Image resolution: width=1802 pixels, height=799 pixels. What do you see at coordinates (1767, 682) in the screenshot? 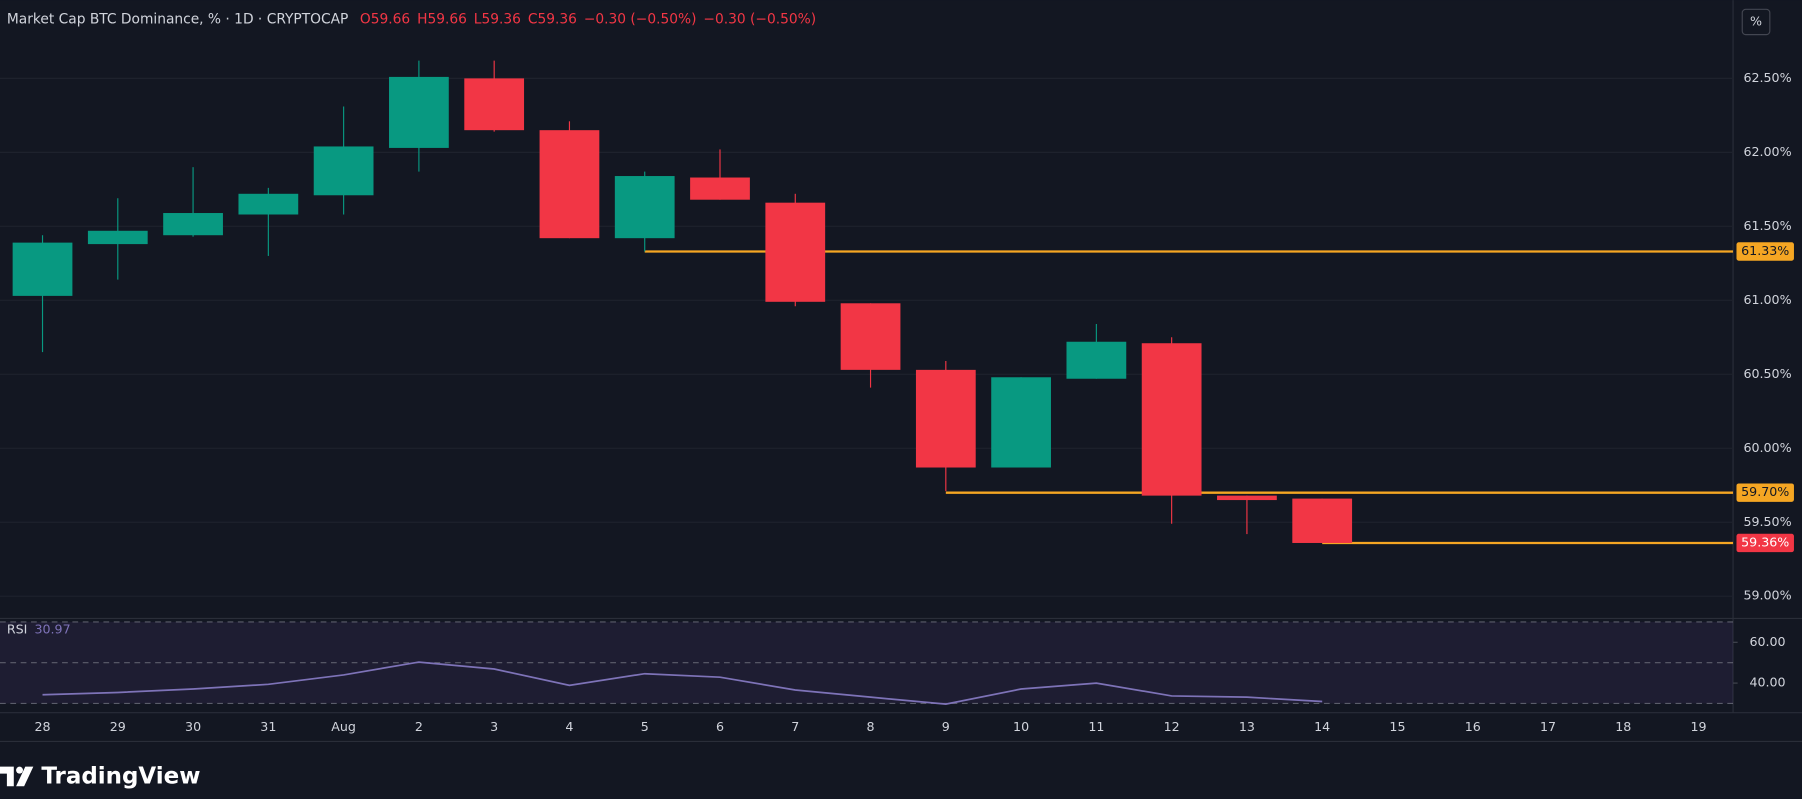
I see `rsi-tick-label: 40.00` at bounding box center [1767, 682].